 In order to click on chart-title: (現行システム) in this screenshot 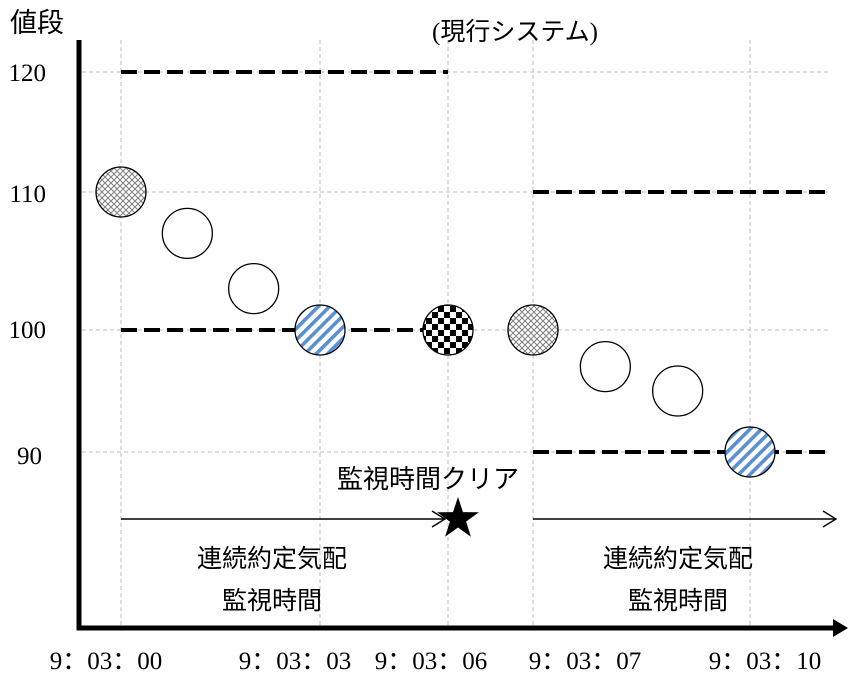, I will do `click(515, 32)`.